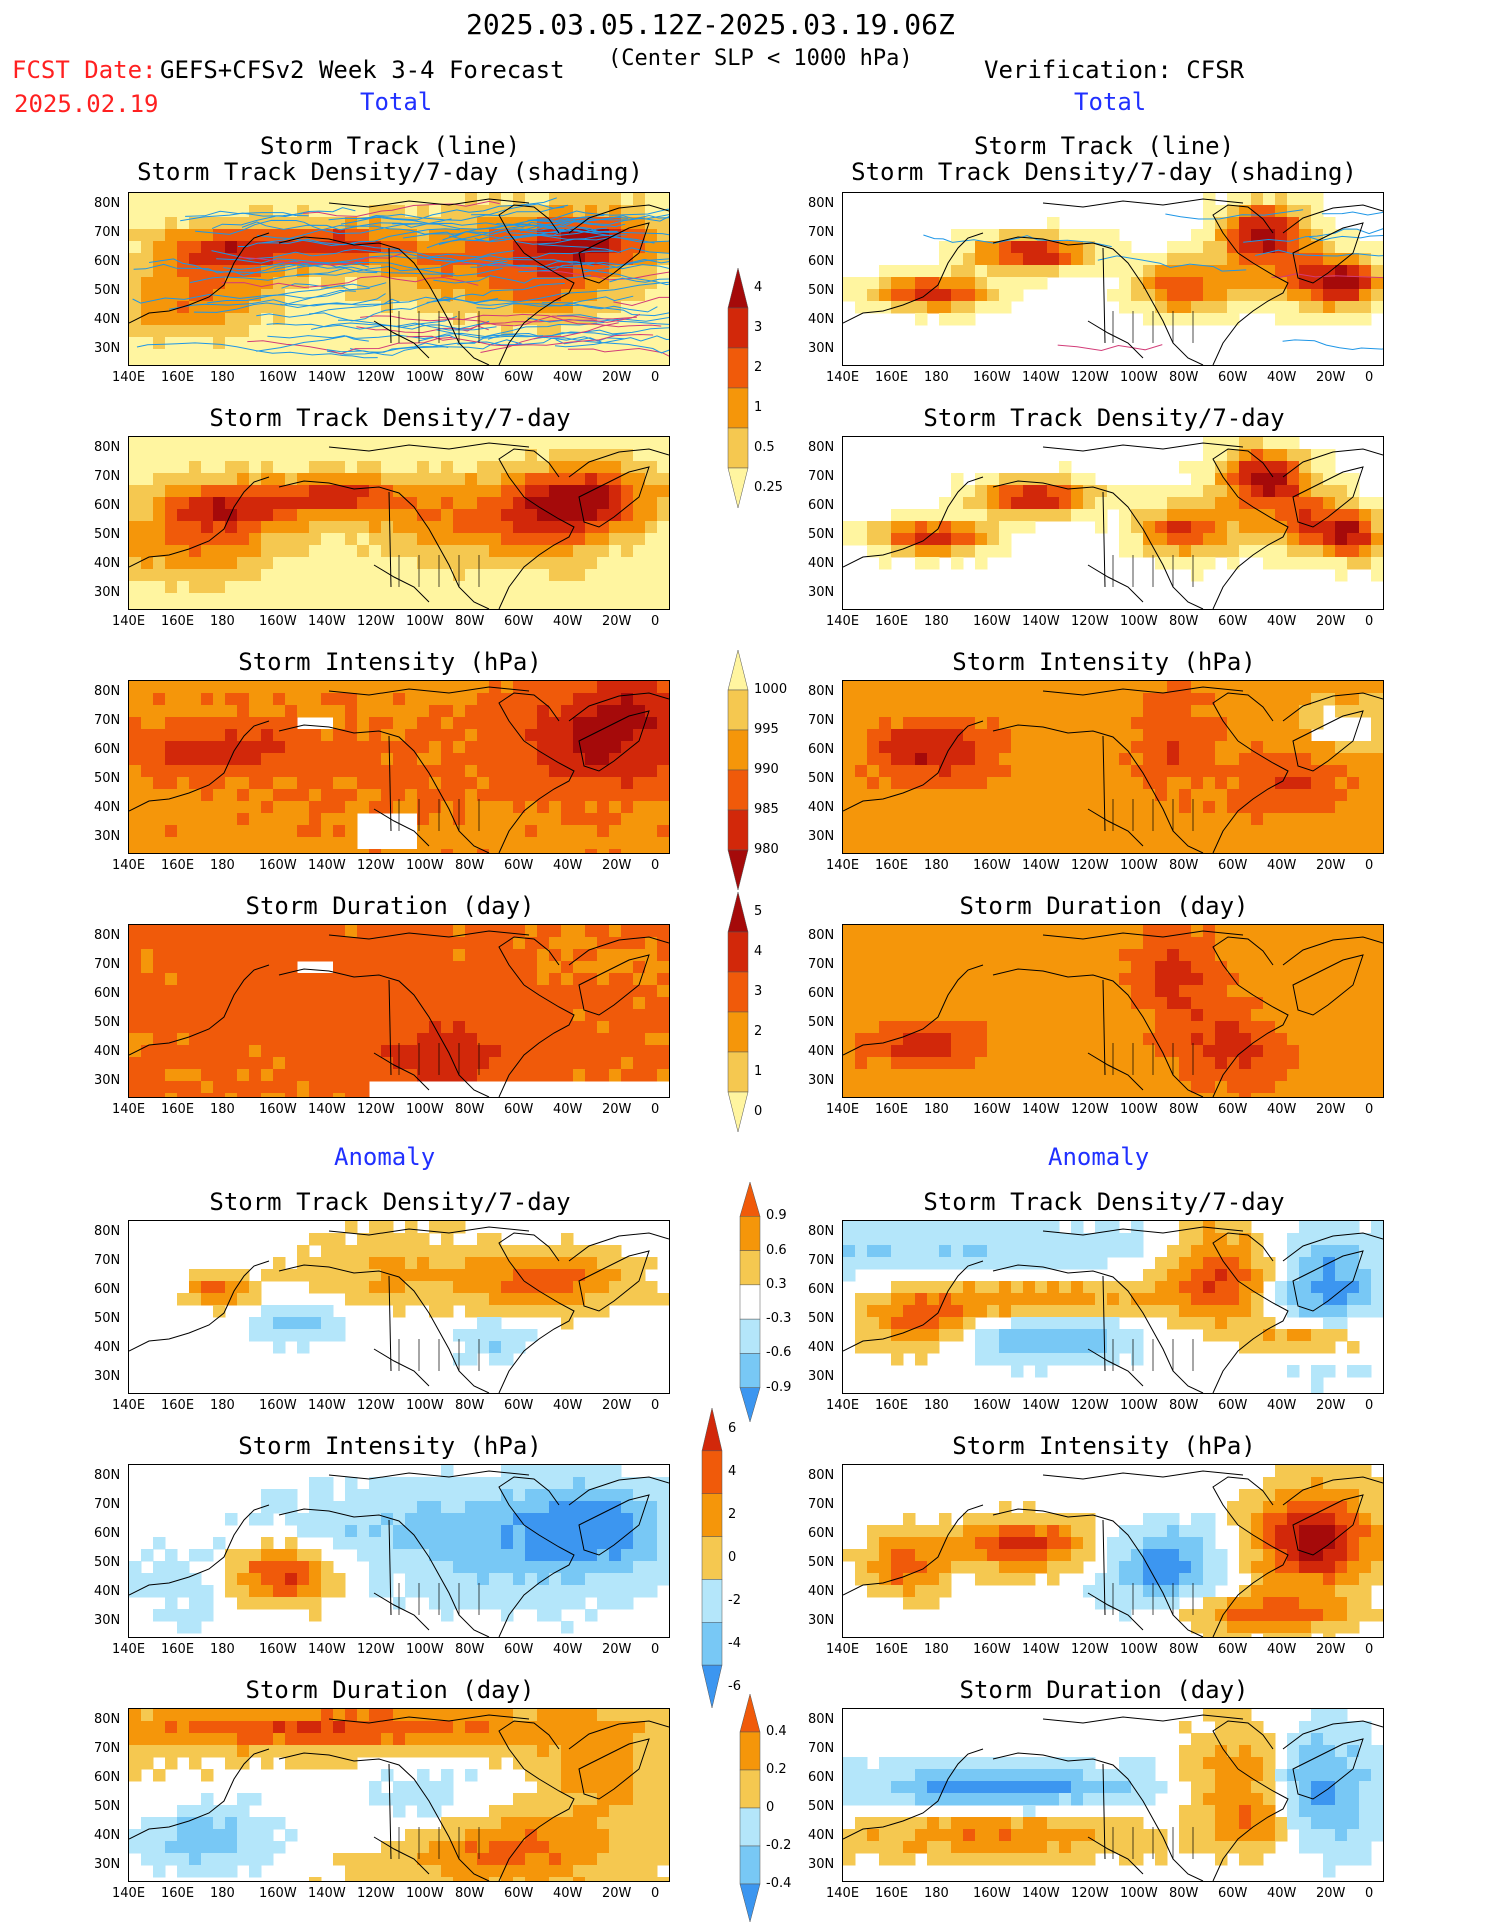 The height and width of the screenshot is (1925, 1487). Describe the element at coordinates (779, 1883) in the screenshot. I see `colorbar-tick-label: -0.4` at that location.